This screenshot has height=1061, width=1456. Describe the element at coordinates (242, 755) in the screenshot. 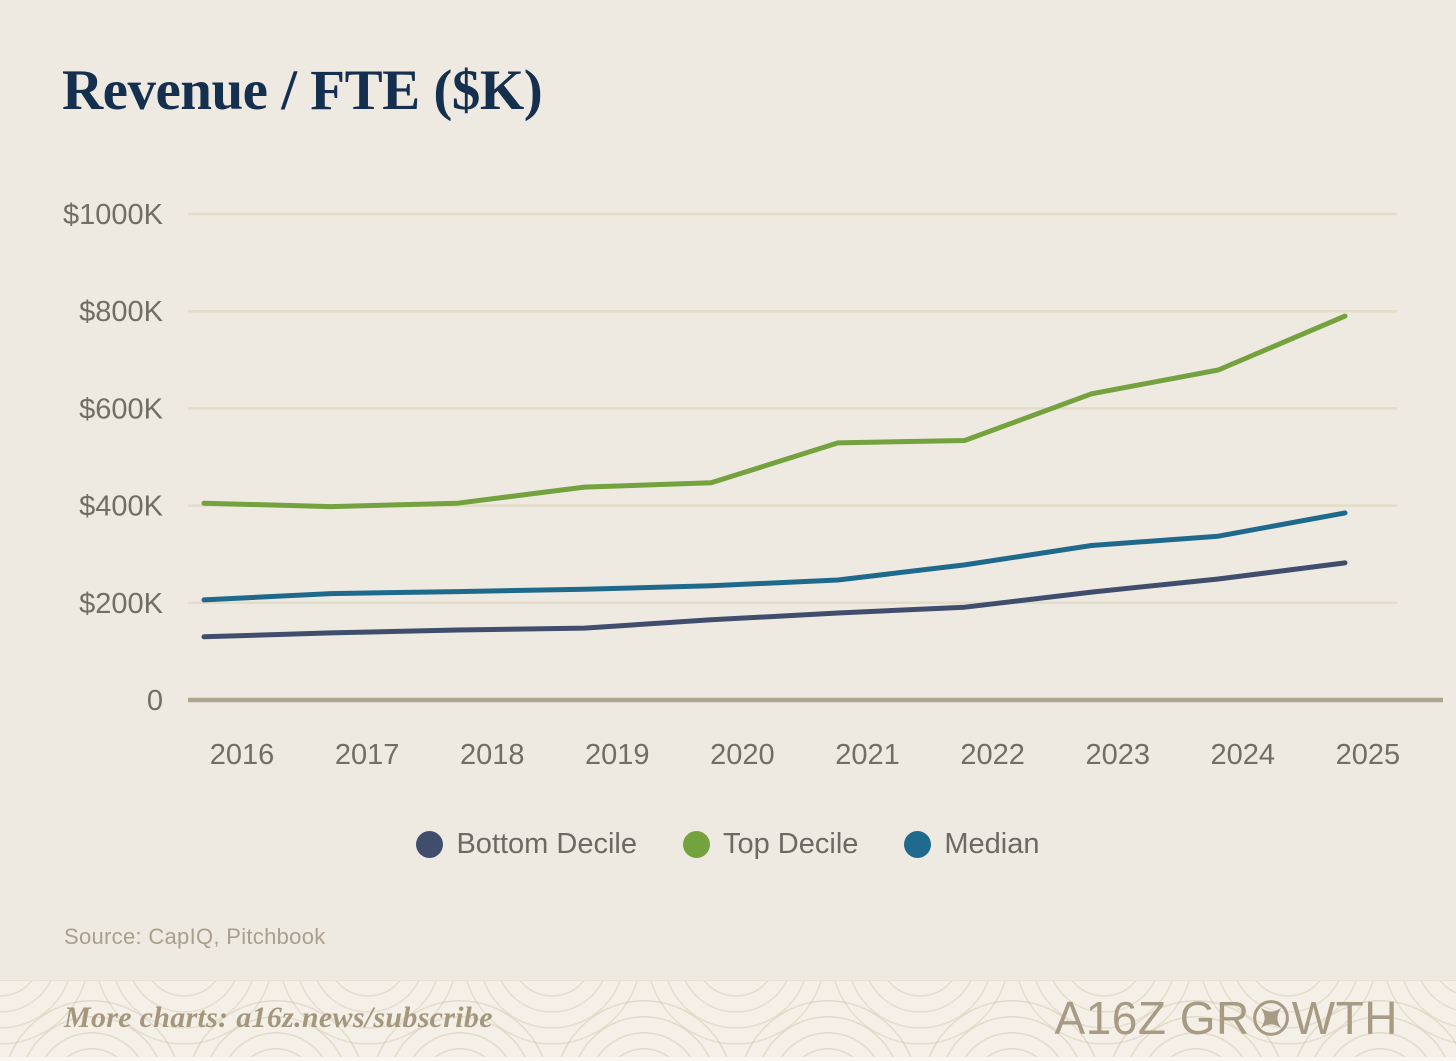

I see `x-tick-label: 2016` at that location.